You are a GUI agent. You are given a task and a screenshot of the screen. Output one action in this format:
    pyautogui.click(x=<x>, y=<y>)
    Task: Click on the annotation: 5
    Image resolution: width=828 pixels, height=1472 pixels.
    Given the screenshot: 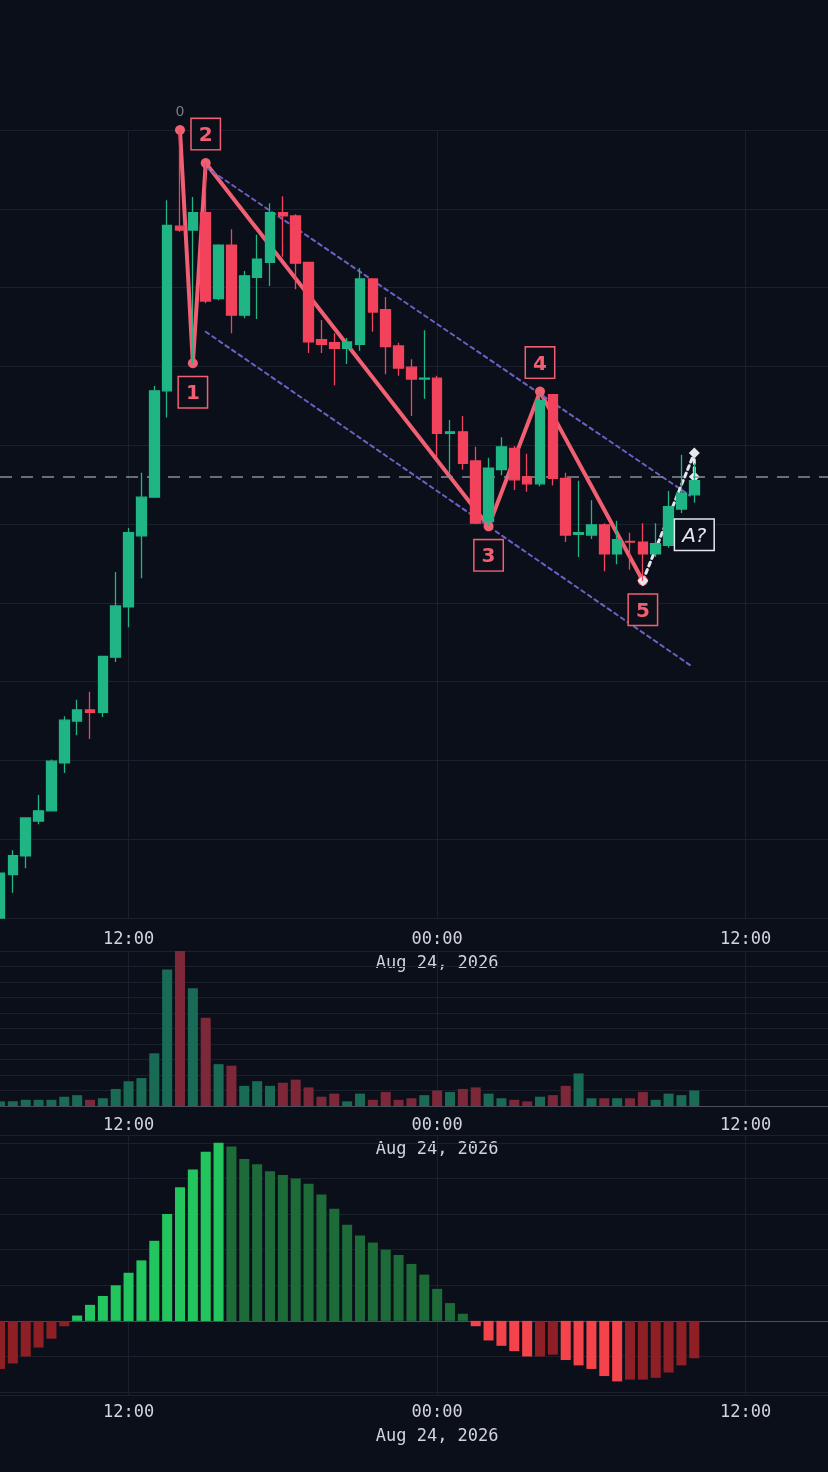 What is the action you would take?
    pyautogui.click(x=642, y=609)
    